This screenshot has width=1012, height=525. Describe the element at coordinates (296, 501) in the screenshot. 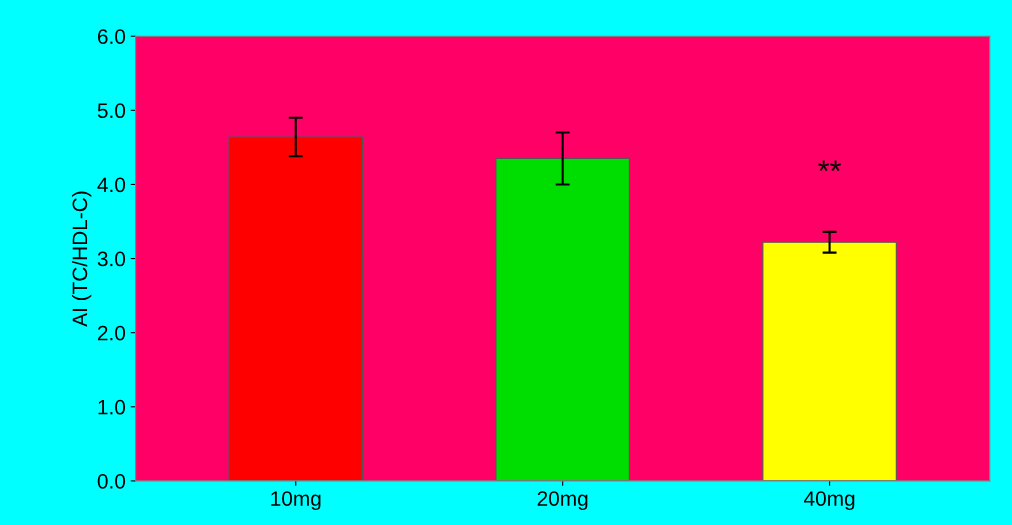

I see `x-tick-label: 10mg` at that location.